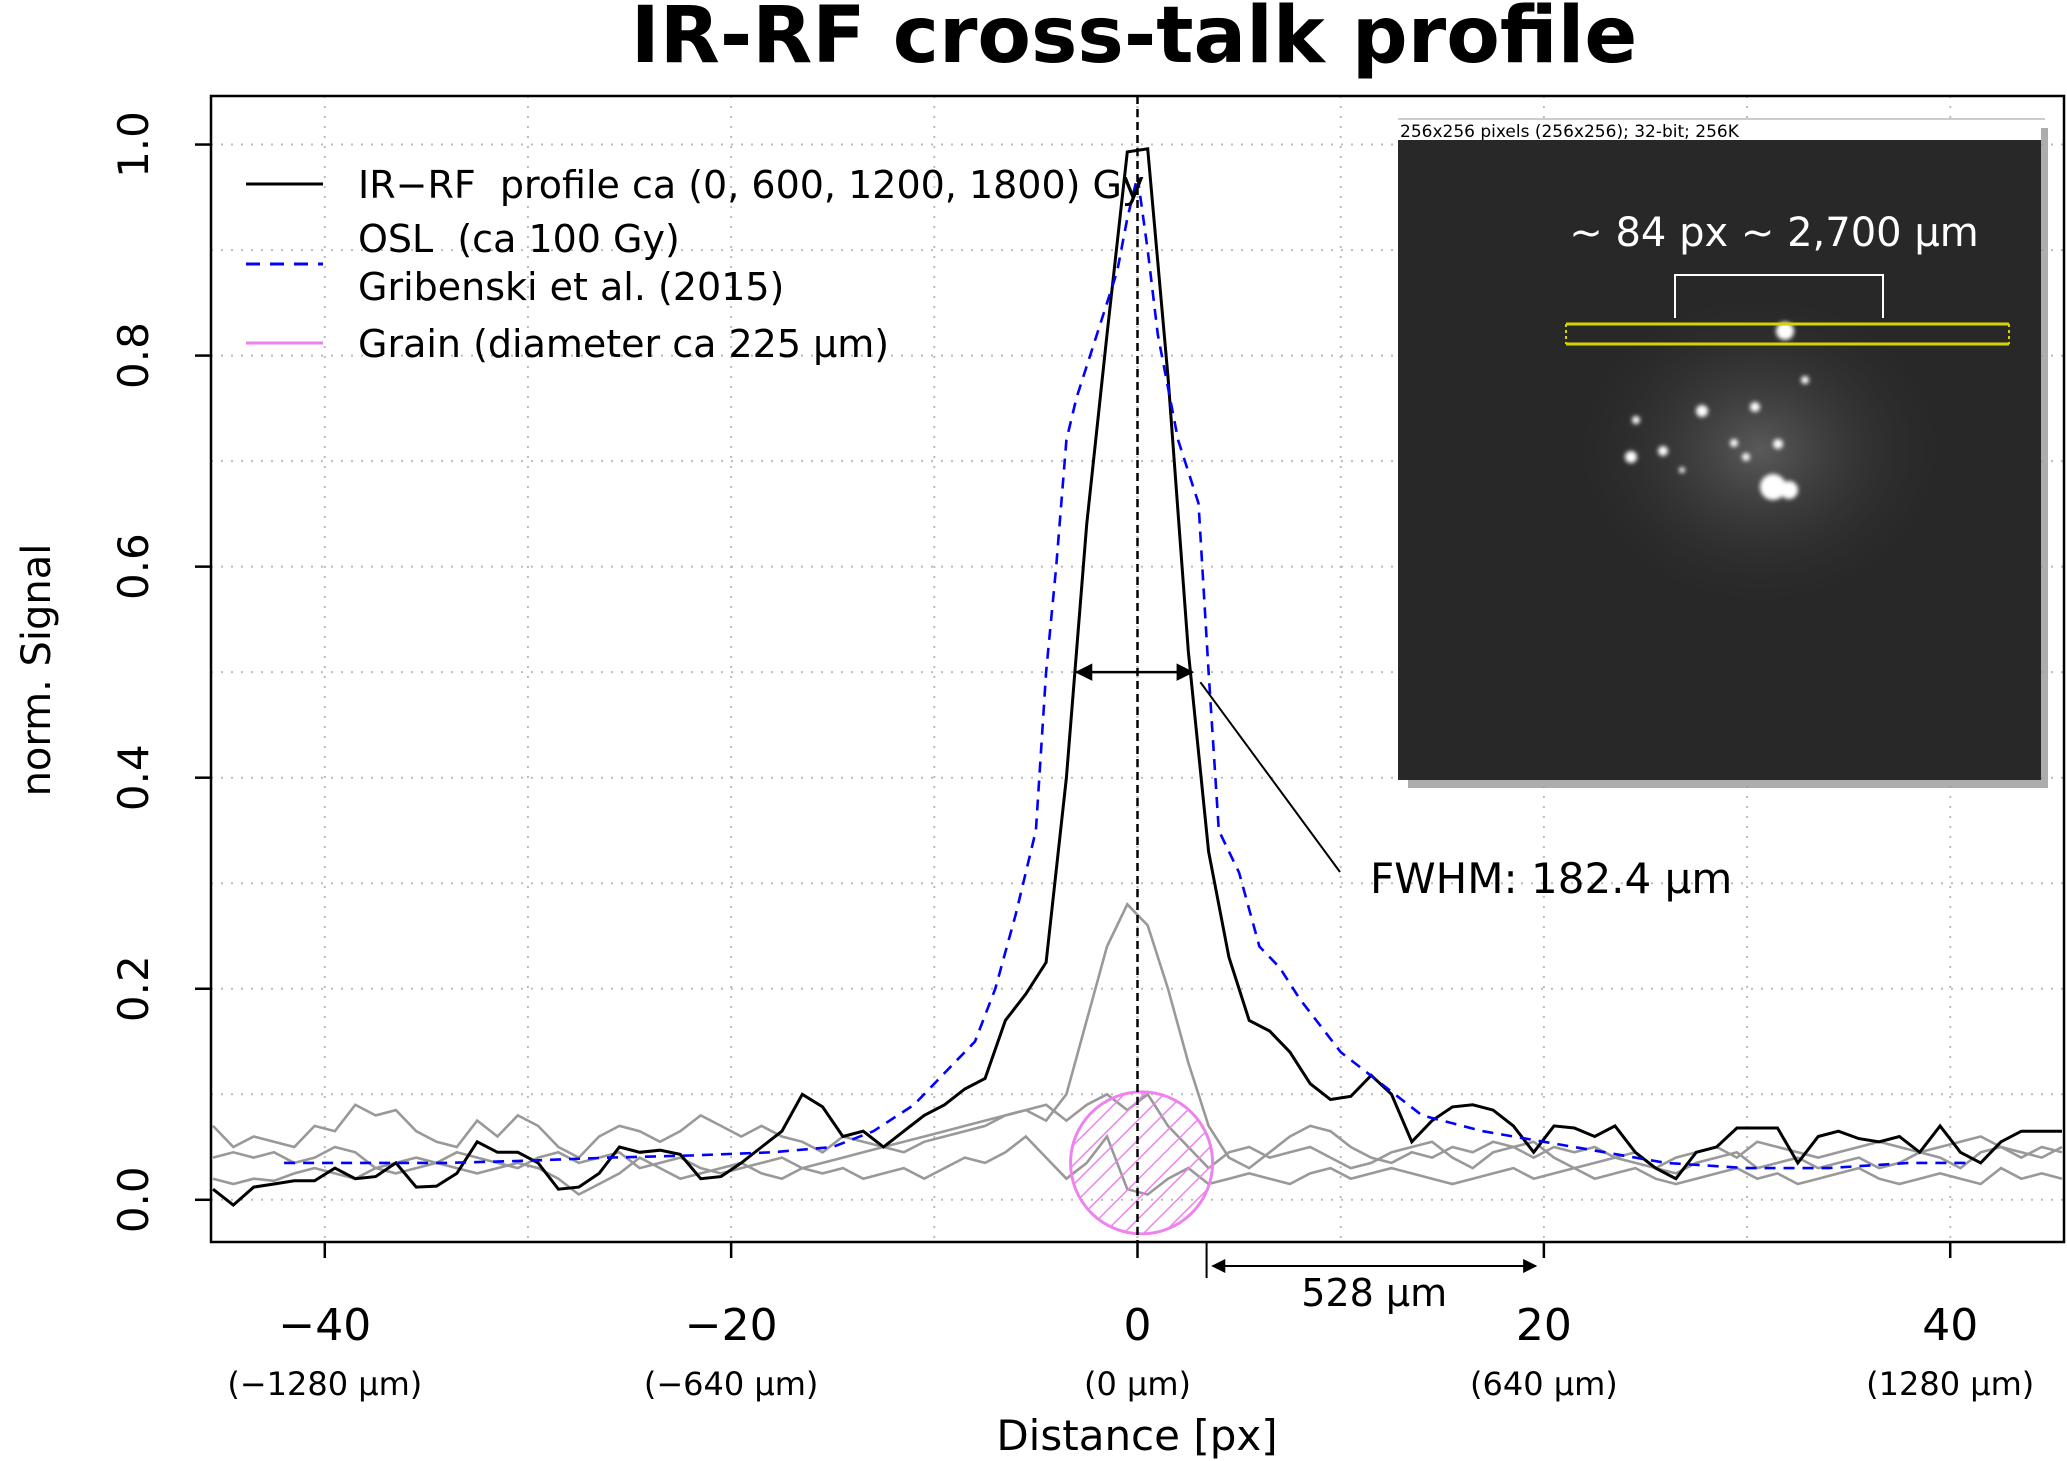  I want to click on y-tick-label: 0.4, so click(133, 777).